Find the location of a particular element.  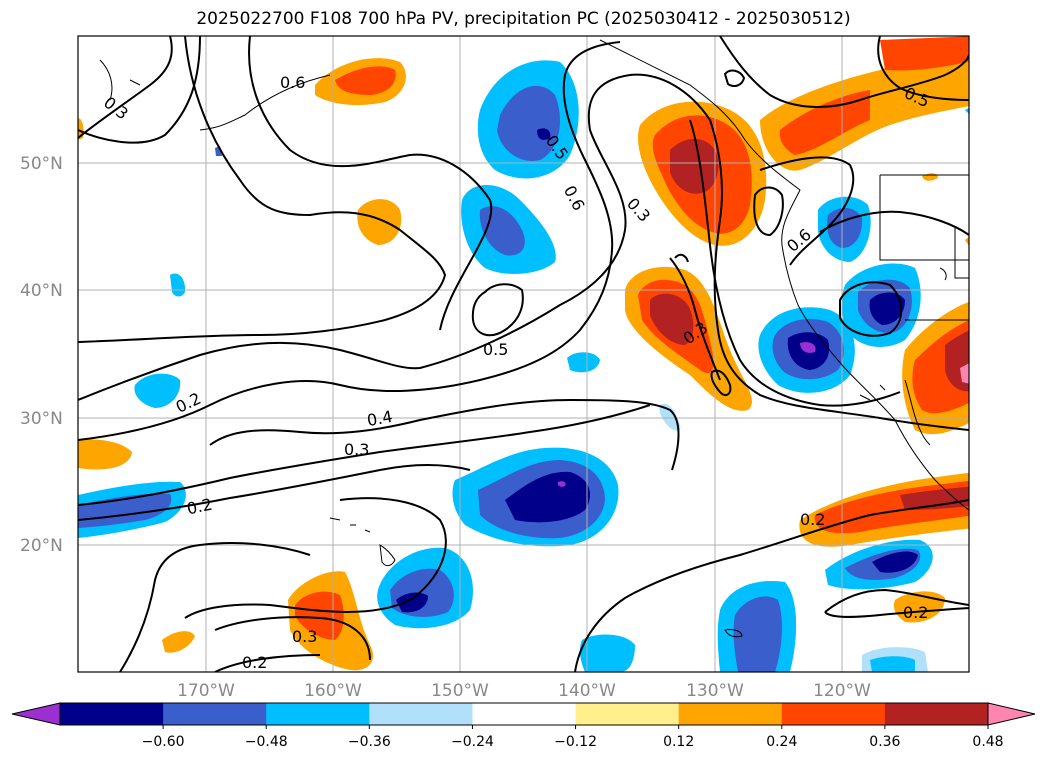

colorbar-frame is located at coordinates (524, 714).